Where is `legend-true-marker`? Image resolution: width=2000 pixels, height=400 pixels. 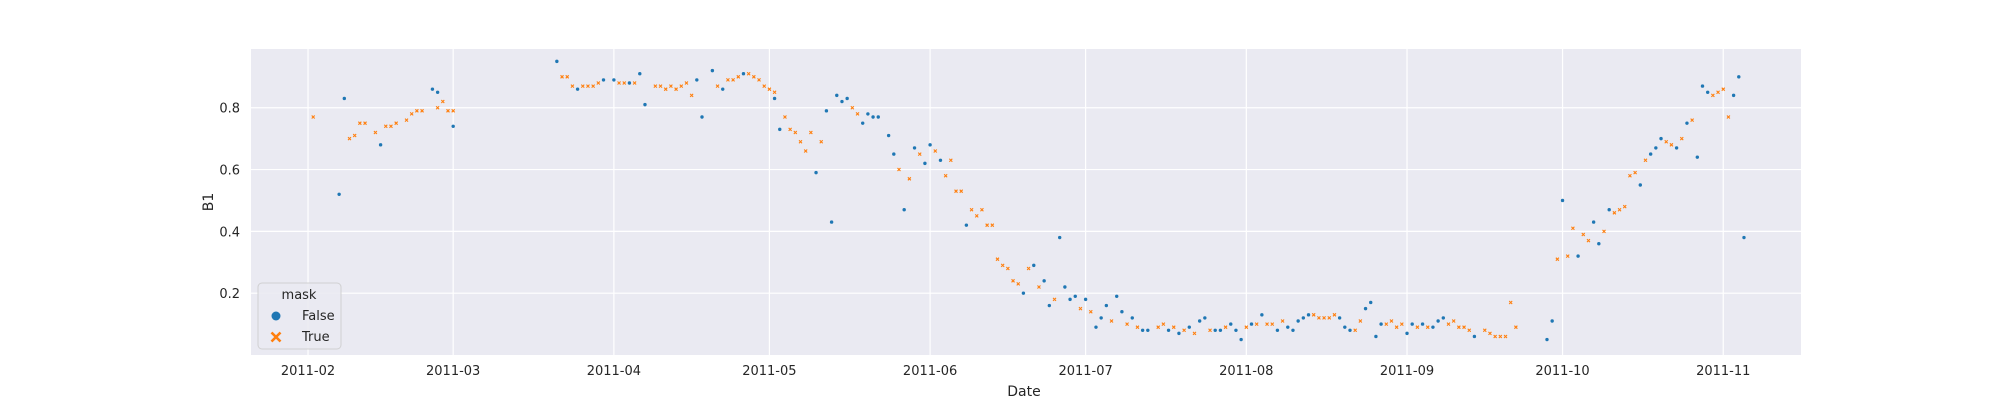 legend-true-marker is located at coordinates (276, 337).